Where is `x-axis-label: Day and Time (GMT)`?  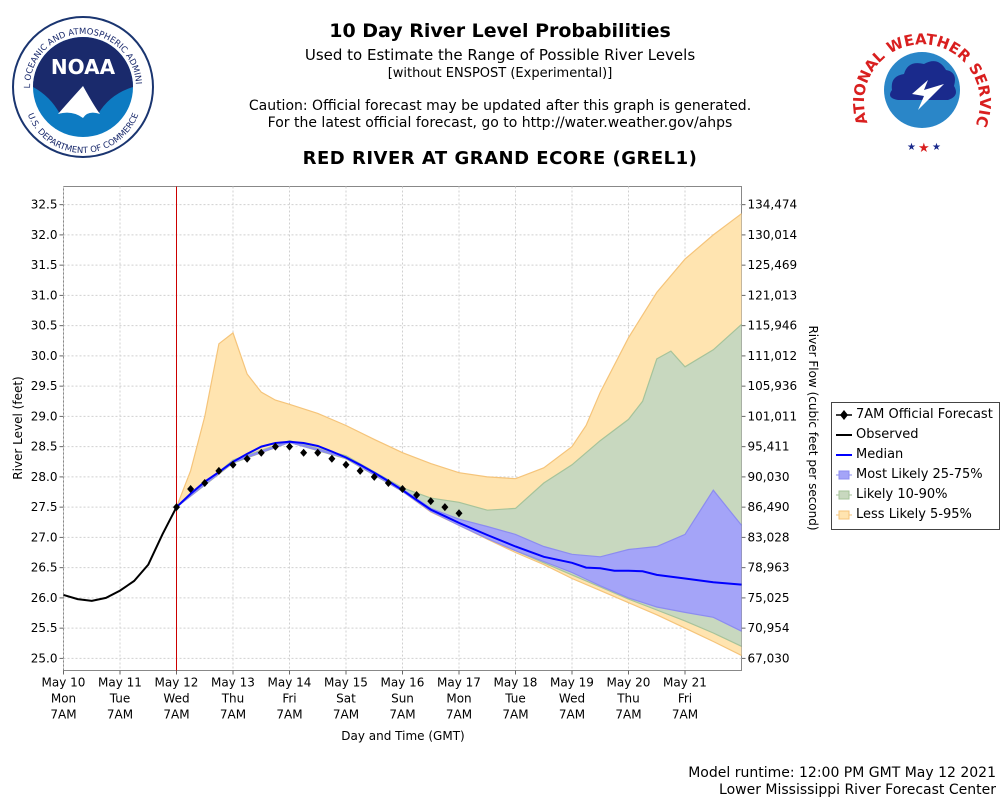
x-axis-label: Day and Time (GMT) is located at coordinates (402, 736).